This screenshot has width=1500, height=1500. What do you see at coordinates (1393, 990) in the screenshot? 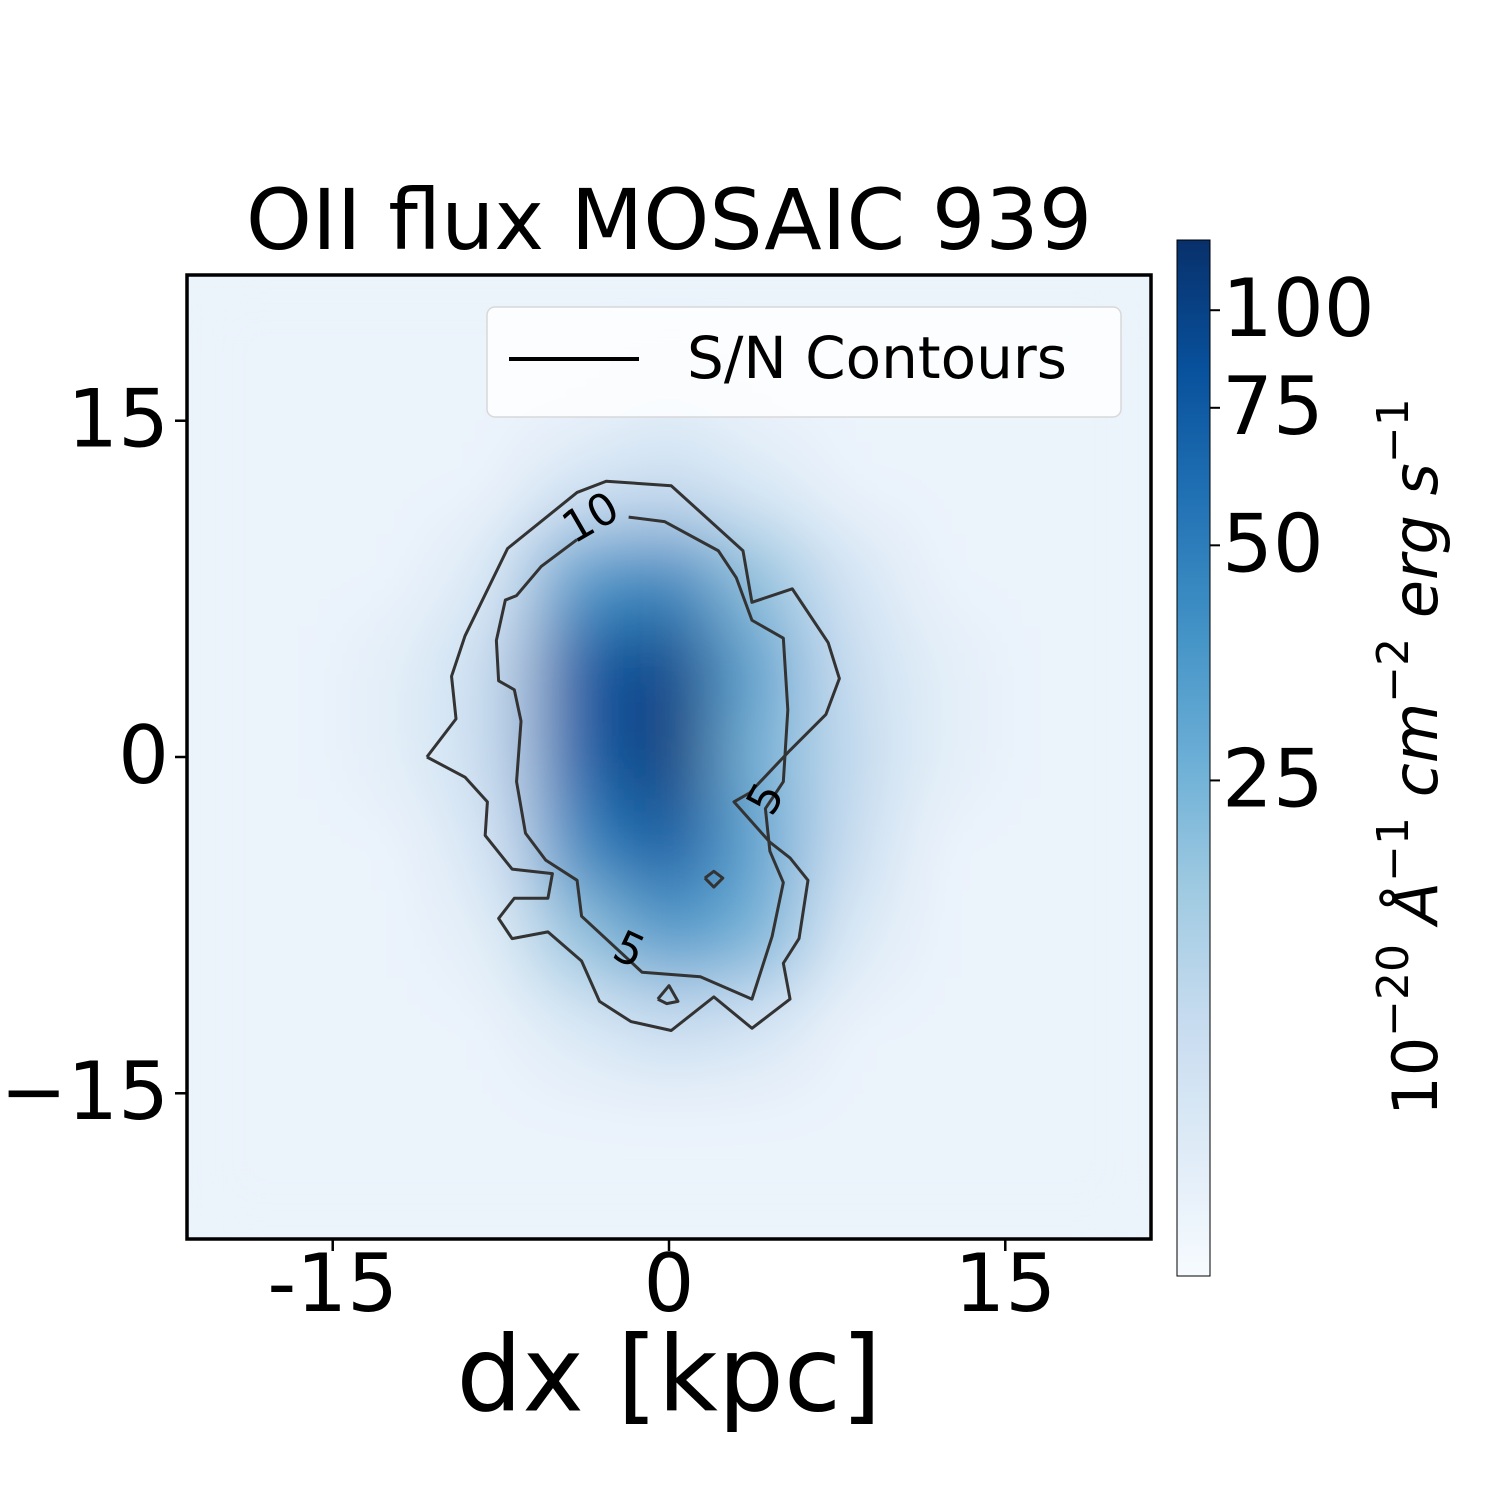
I see `colorbar-label-exponent: −20` at bounding box center [1393, 990].